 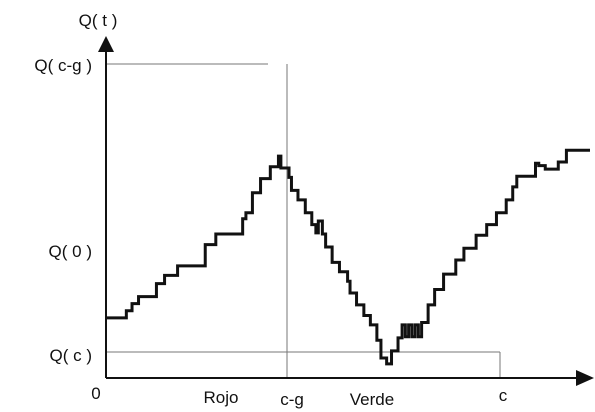 What do you see at coordinates (95, 393) in the screenshot?
I see `x-axis-origin-label: 0` at bounding box center [95, 393].